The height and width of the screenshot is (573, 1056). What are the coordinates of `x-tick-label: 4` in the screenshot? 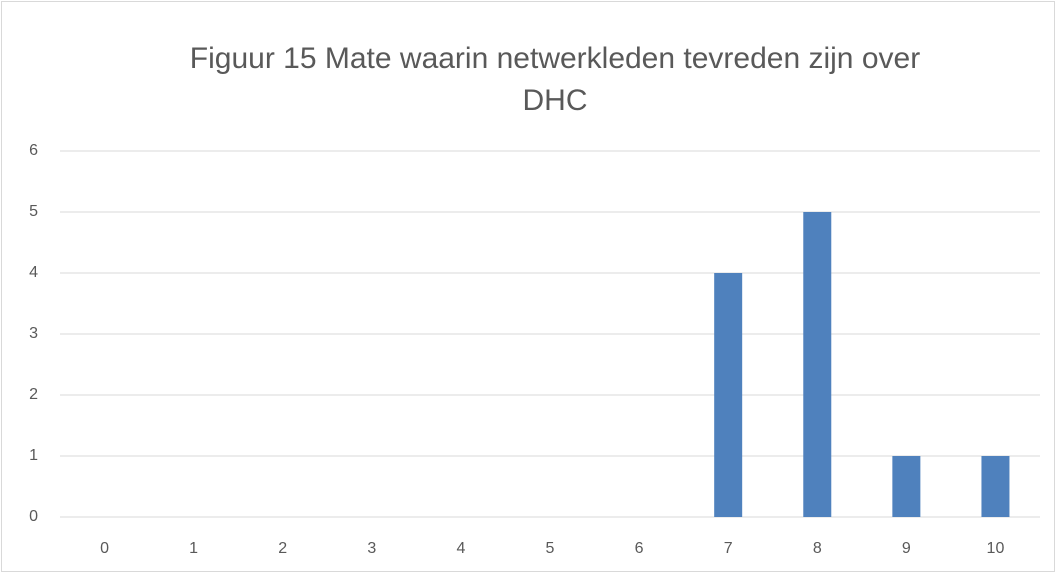 It's located at (460, 548).